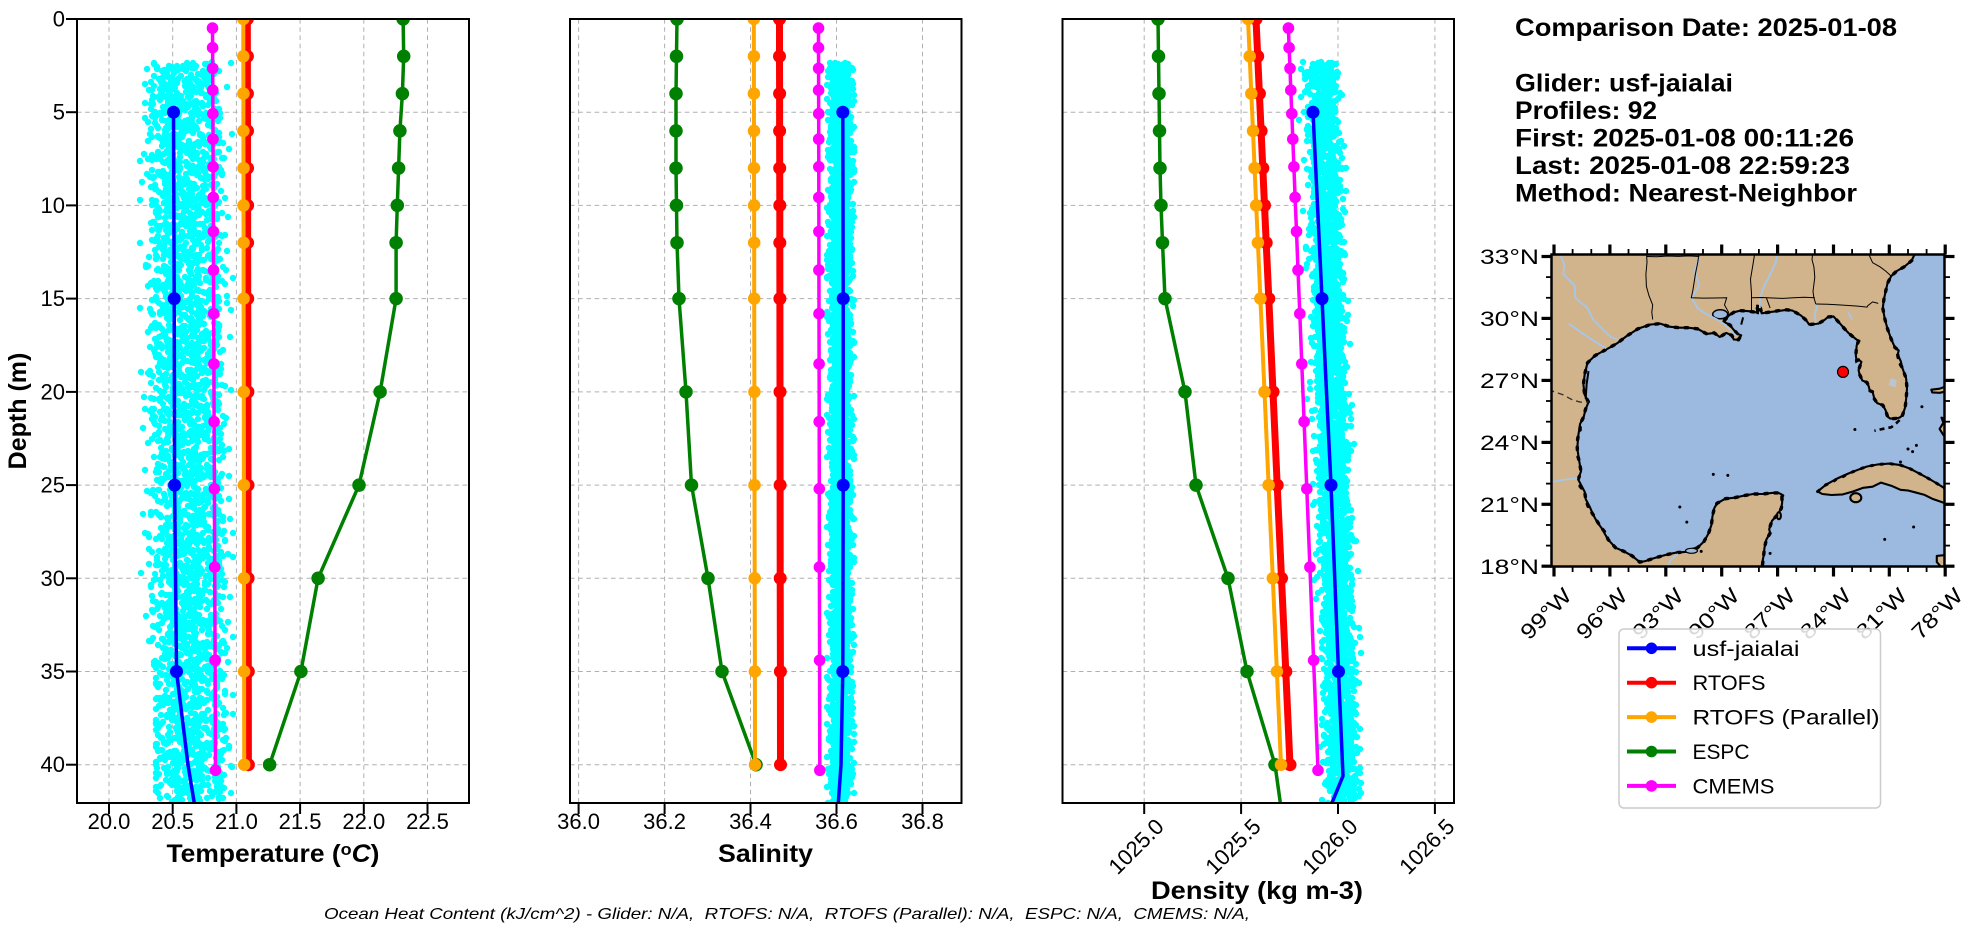 This screenshot has height=939, width=1987. What do you see at coordinates (1509, 443) in the screenshot?
I see `svg-text: 24°N` at bounding box center [1509, 443].